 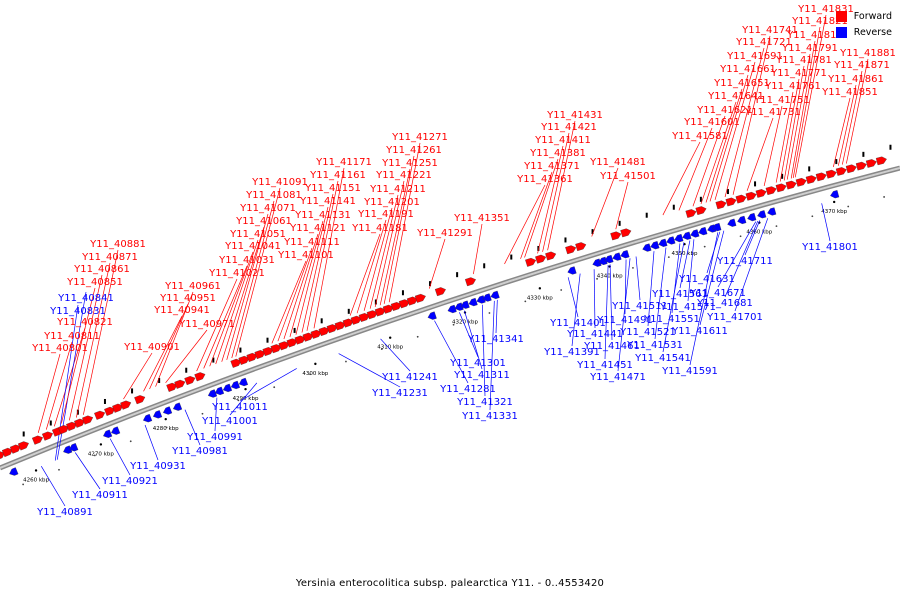 I want to click on gene-label: Y11_40961, so click(x=192, y=286).